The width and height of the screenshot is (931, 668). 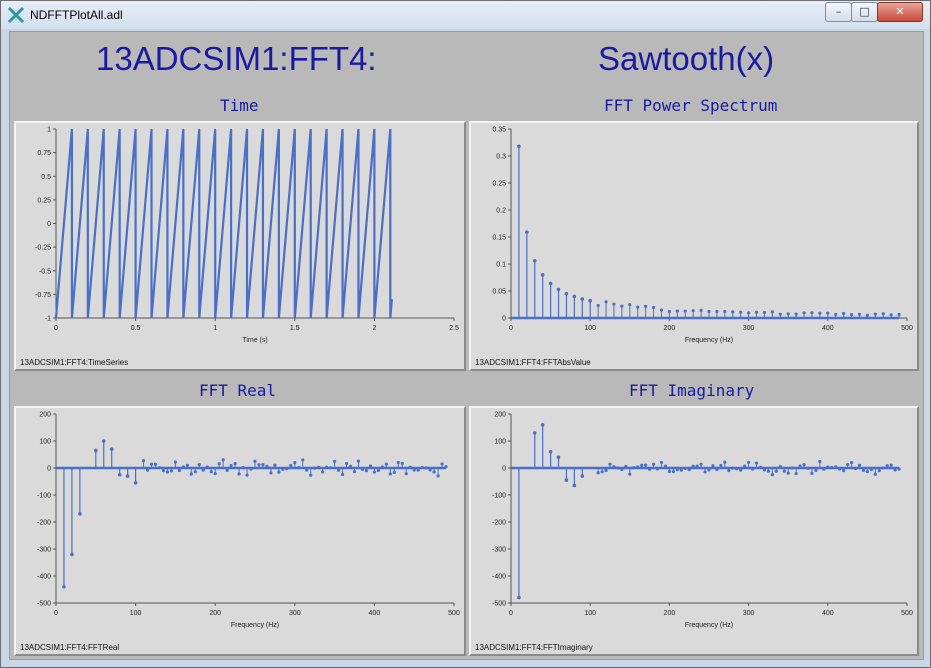 I want to click on y-tick-label: 0.15, so click(x=499, y=238).